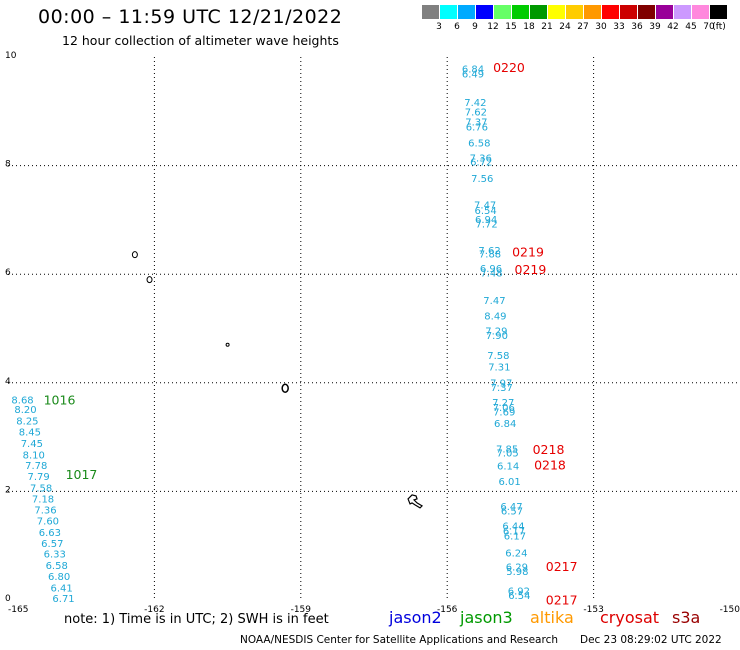  Describe the element at coordinates (511, 507) in the screenshot. I see `wave-height-label: 6.47` at that location.